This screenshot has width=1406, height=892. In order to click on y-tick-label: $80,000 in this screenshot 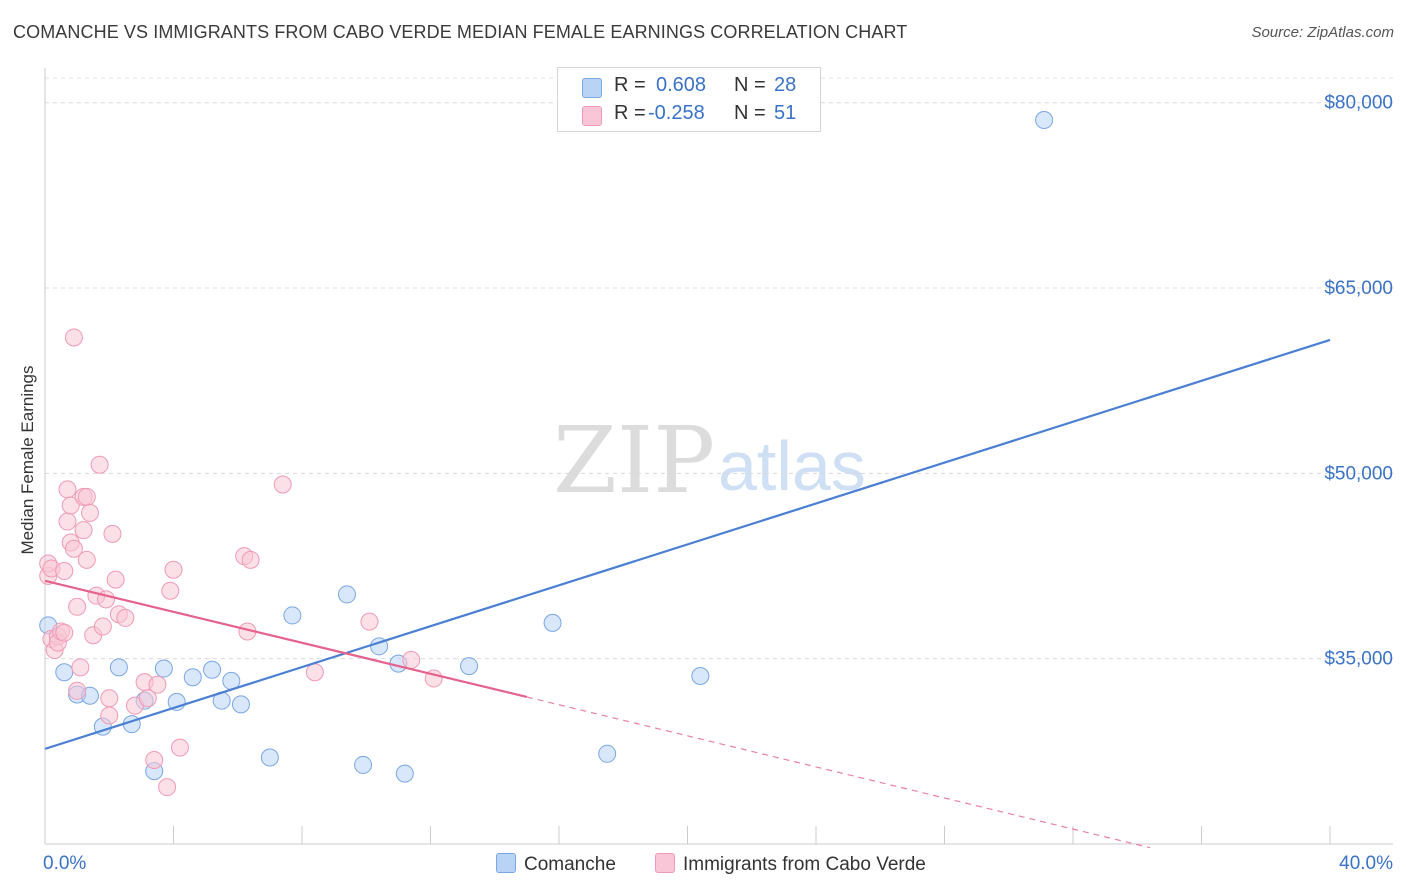, I will do `click(1358, 103)`.